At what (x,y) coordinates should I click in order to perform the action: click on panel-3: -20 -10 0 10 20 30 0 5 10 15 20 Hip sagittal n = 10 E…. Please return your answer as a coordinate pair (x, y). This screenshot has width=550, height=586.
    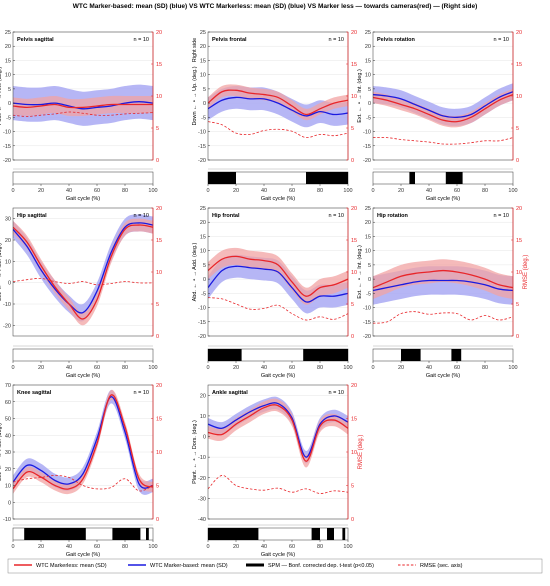
    Looking at the image, I should click on (81, 292).